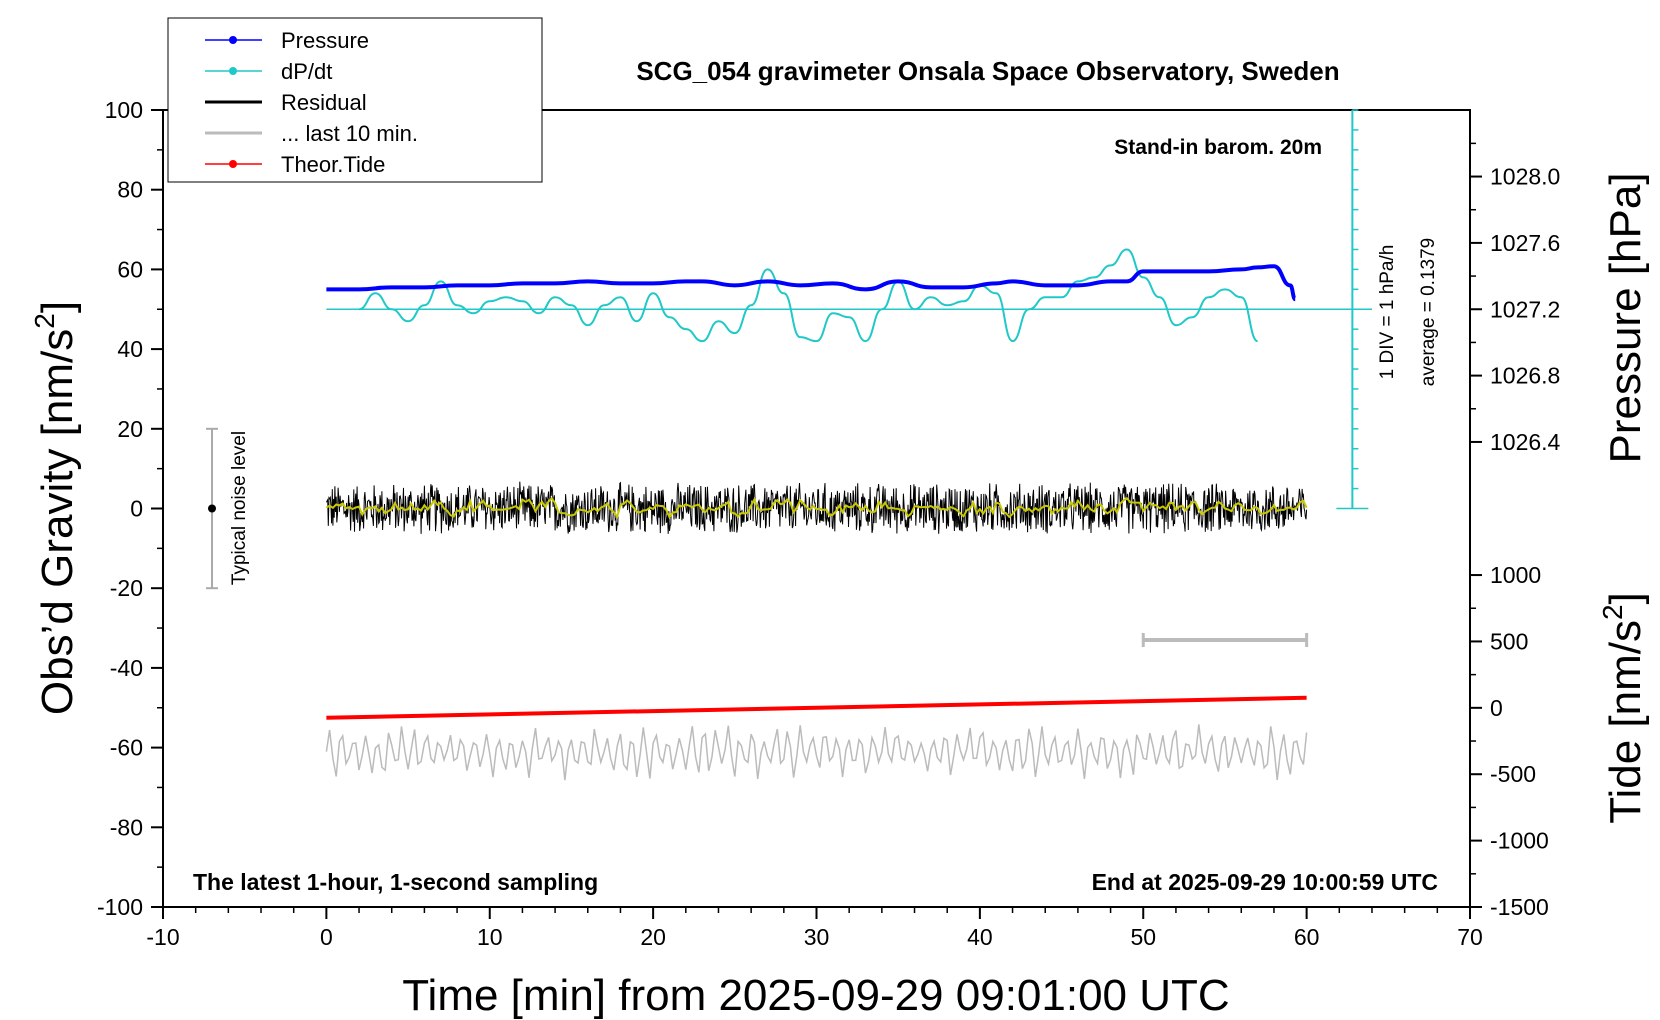 This screenshot has width=1660, height=1020. I want to click on tide-axis-label-sup: 2, so click(1612, 612).